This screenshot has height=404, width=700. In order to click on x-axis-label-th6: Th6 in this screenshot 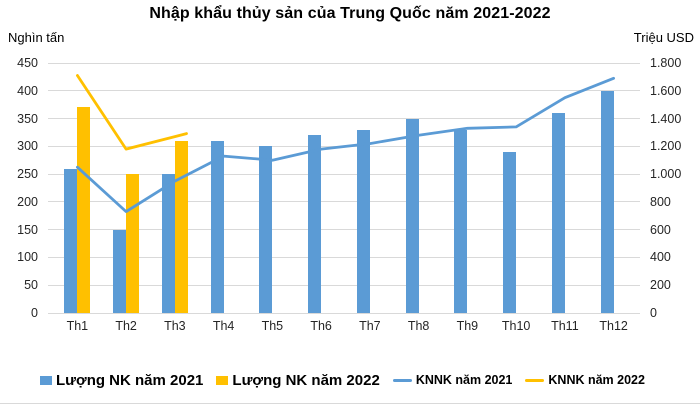, I will do `click(321, 326)`.